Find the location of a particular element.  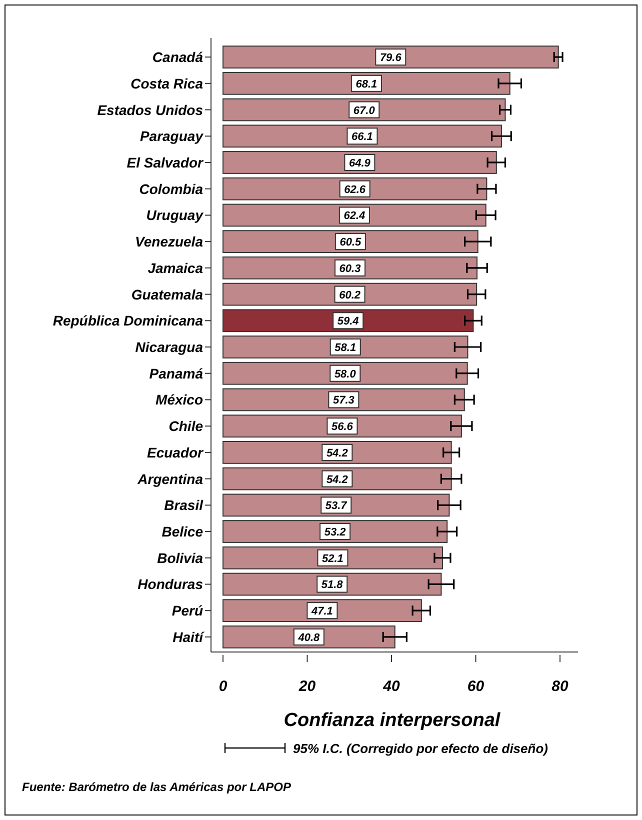

data-label: 60.2 is located at coordinates (350, 295).